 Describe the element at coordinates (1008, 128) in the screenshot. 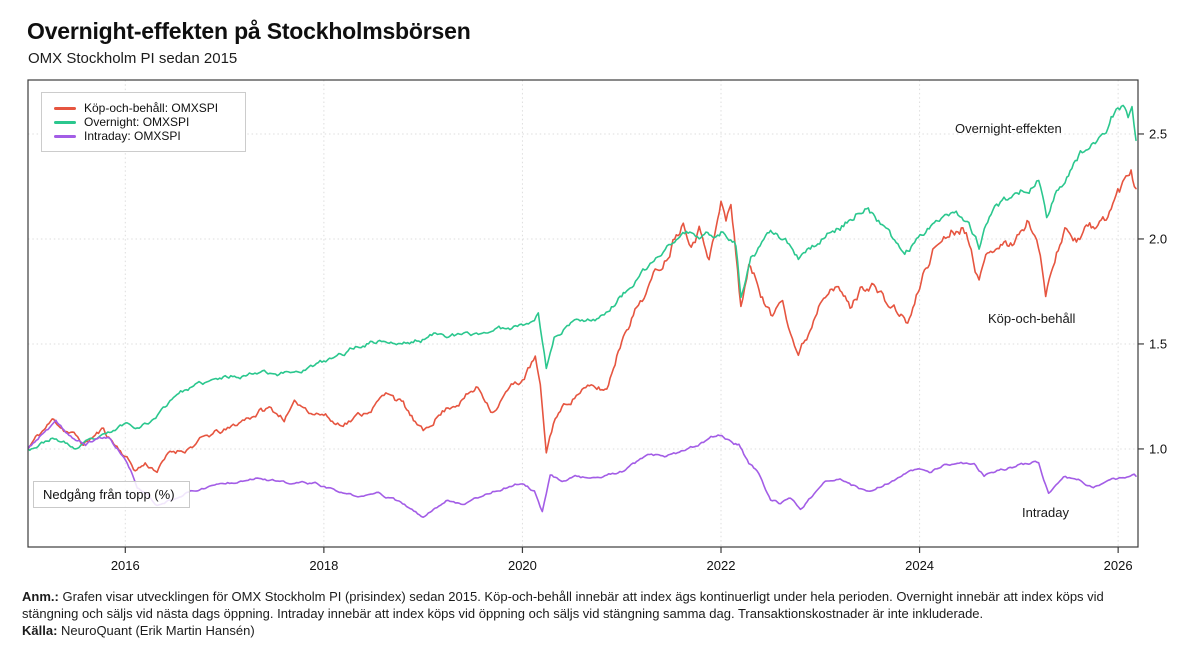

I see `annotation-overnight-effekten: Overnight-effekten` at that location.